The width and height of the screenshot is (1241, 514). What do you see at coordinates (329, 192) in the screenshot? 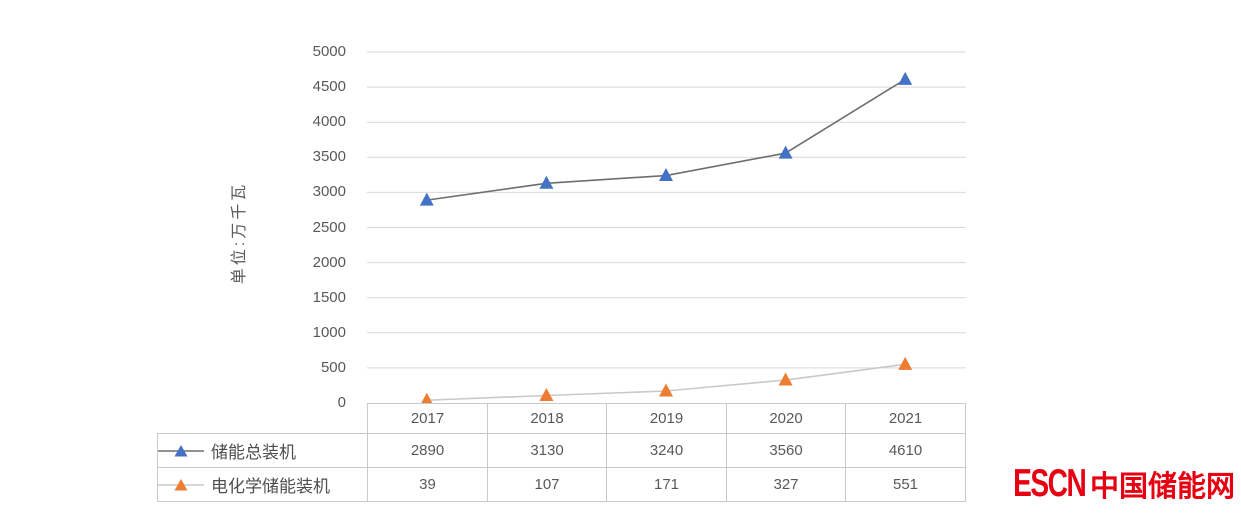
I see `y-tick-label: 3000` at bounding box center [329, 192].